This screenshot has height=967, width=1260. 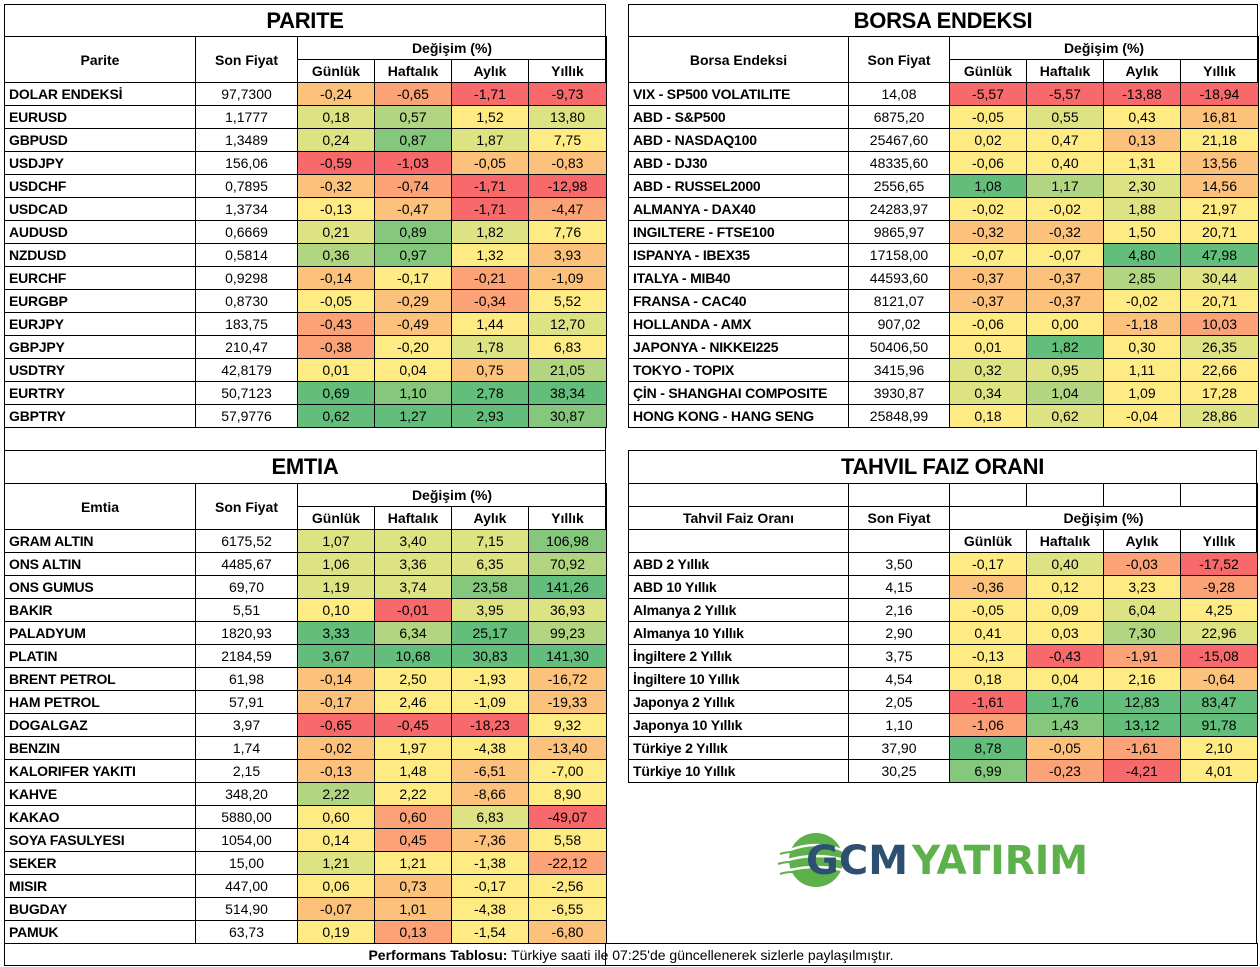 I want to click on yearly-change-cell: 7,75, so click(x=567, y=140).